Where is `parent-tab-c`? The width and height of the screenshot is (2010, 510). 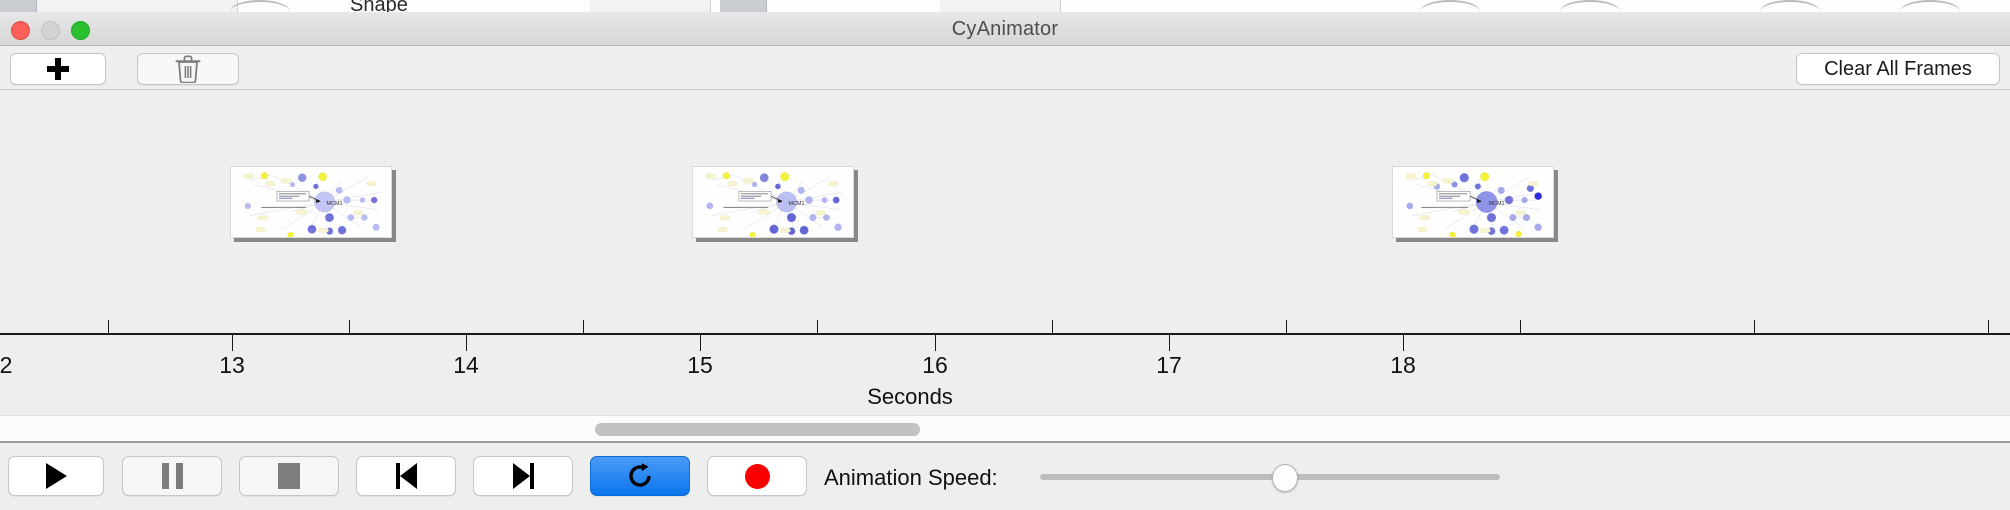 parent-tab-c is located at coordinates (650, 6).